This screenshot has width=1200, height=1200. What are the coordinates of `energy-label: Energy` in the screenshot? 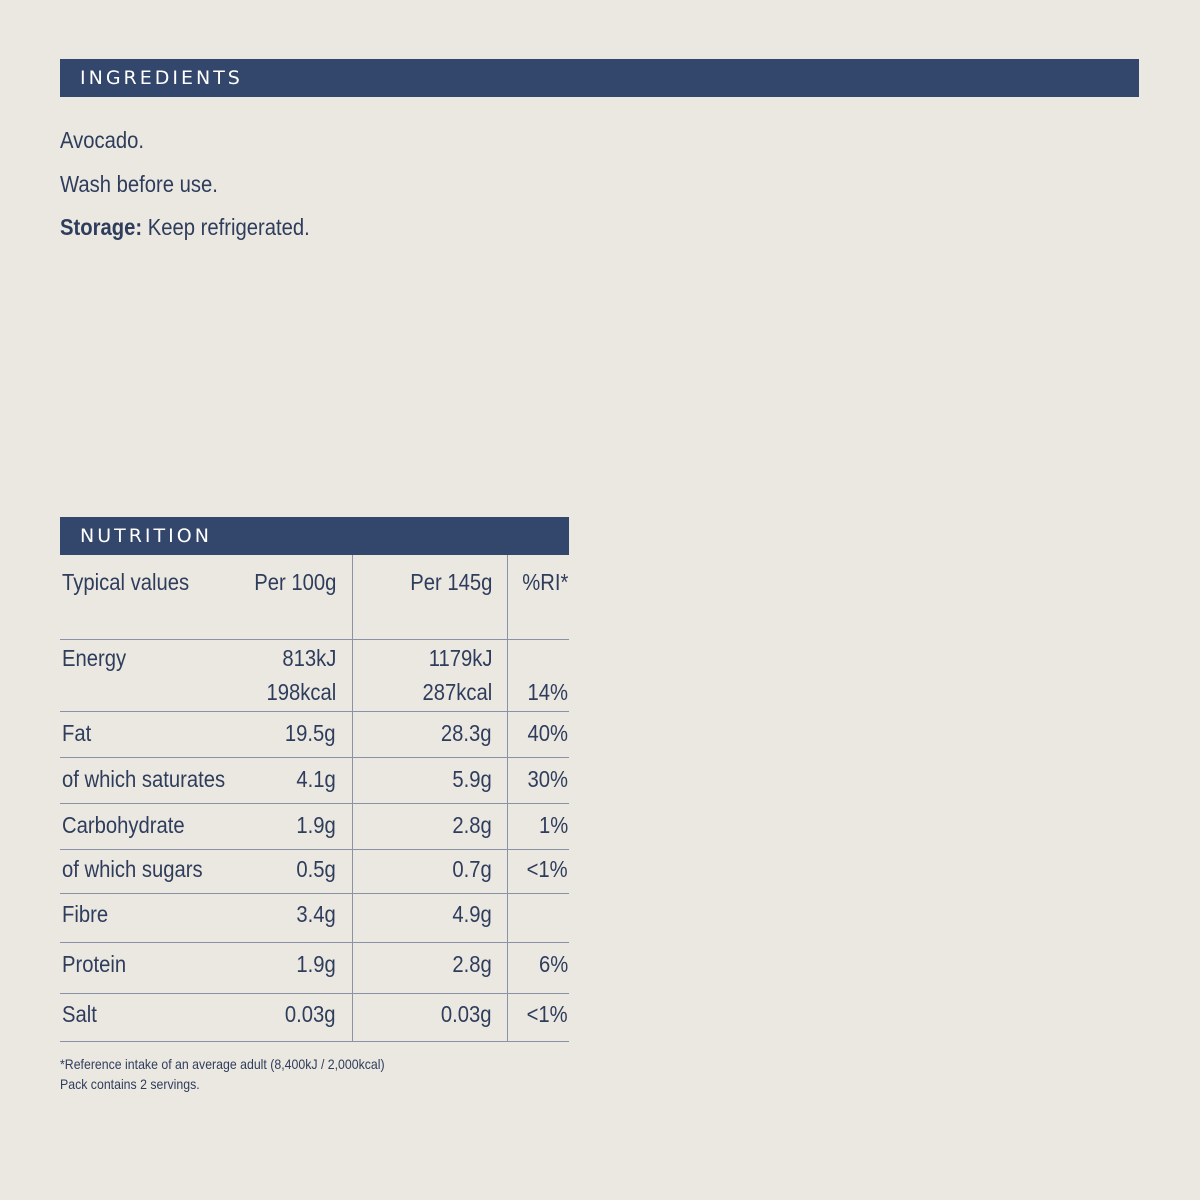 It's located at (94, 658).